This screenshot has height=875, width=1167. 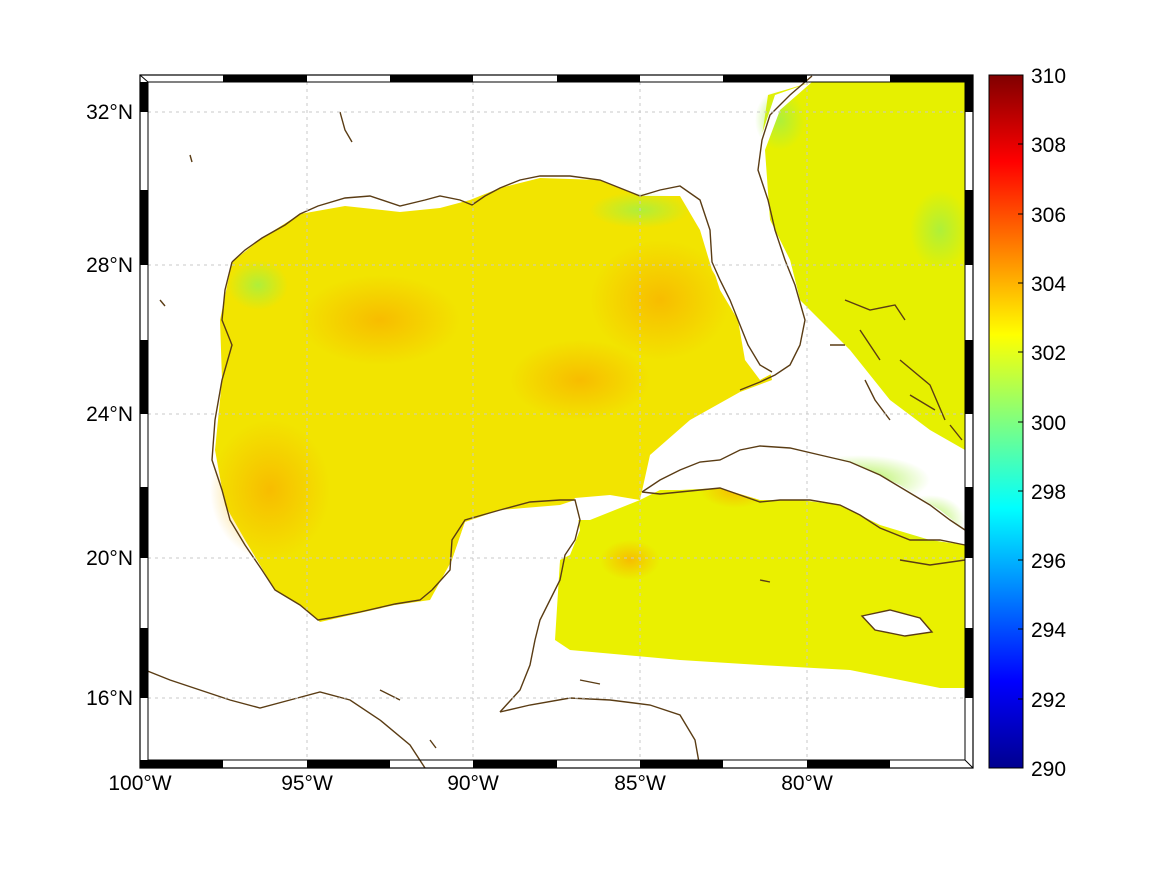 I want to click on gulf-coastline, so click(x=502, y=274).